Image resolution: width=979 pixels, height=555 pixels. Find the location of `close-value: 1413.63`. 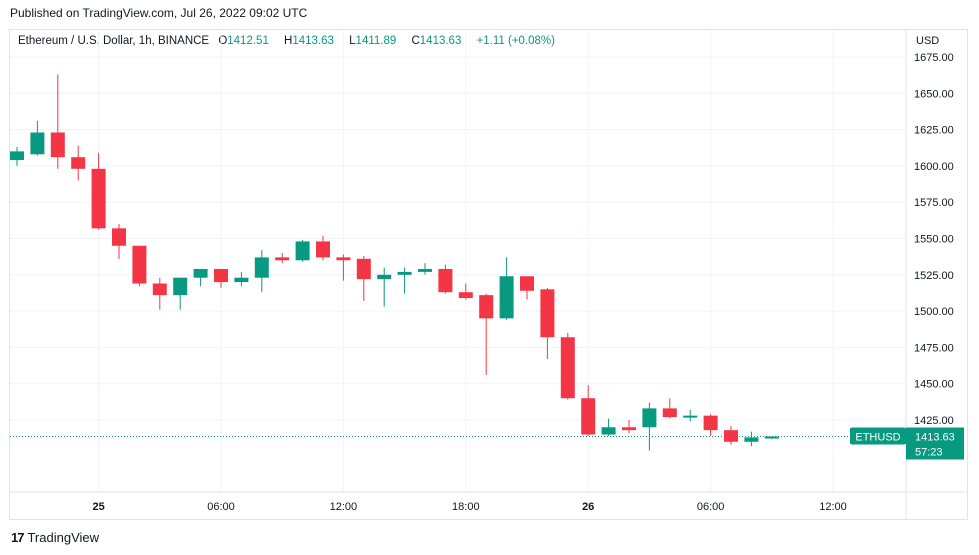

close-value: 1413.63 is located at coordinates (440, 41).